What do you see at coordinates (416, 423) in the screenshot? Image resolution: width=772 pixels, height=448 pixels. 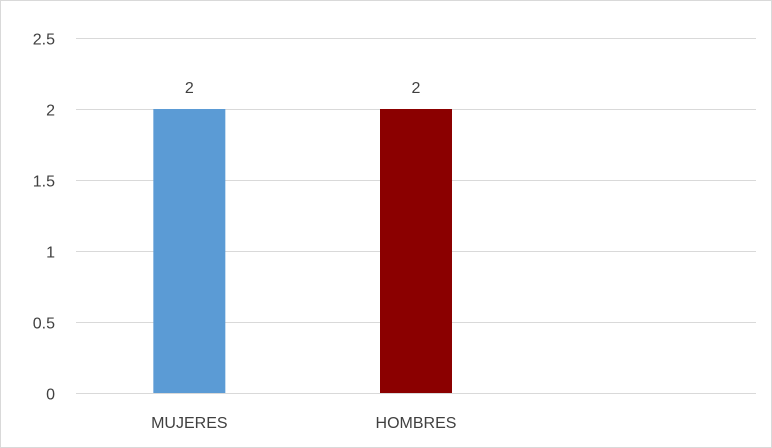 I see `x-tick-label: HOMBRES` at bounding box center [416, 423].